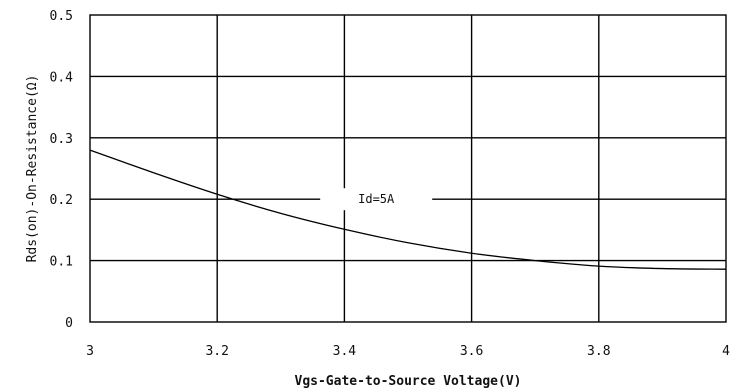  I want to click on annotation-layer: Id=5A, so click(376, 199).